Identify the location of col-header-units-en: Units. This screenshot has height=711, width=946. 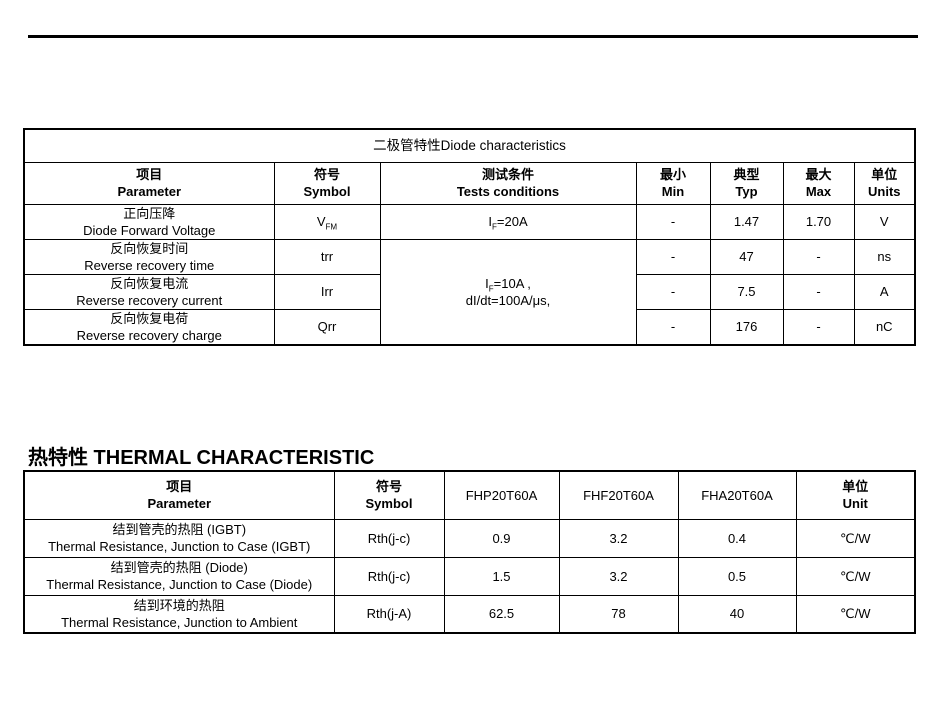
(884, 191).